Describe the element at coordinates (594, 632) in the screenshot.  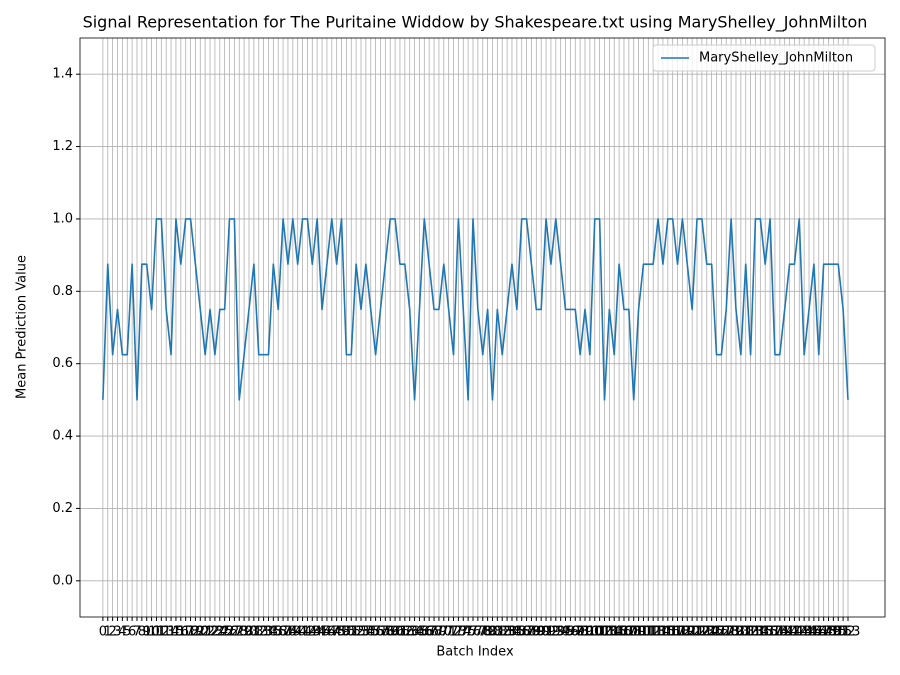
I see `x-tick-label: 101` at that location.